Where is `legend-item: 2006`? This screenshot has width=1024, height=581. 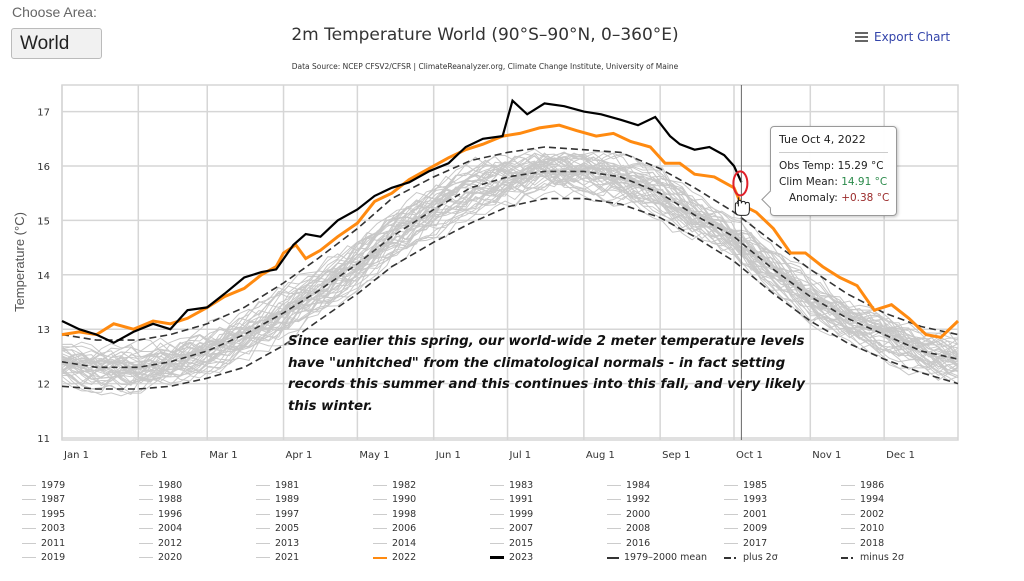
legend-item: 2006 is located at coordinates (431, 529).